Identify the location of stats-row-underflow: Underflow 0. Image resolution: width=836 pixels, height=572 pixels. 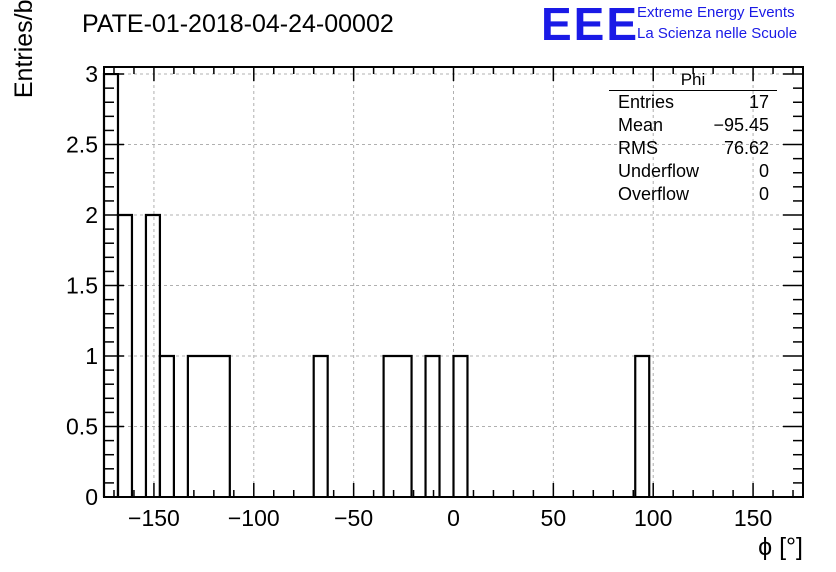
(693, 171).